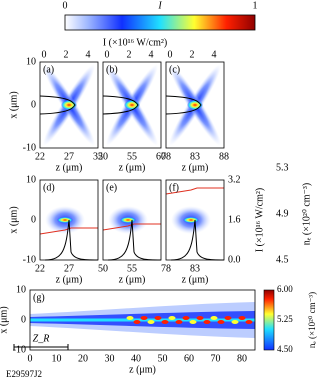 The height and width of the screenshot is (383, 321). What do you see at coordinates (161, 156) in the screenshot?
I see `x-tick-label: 60` at bounding box center [161, 156].